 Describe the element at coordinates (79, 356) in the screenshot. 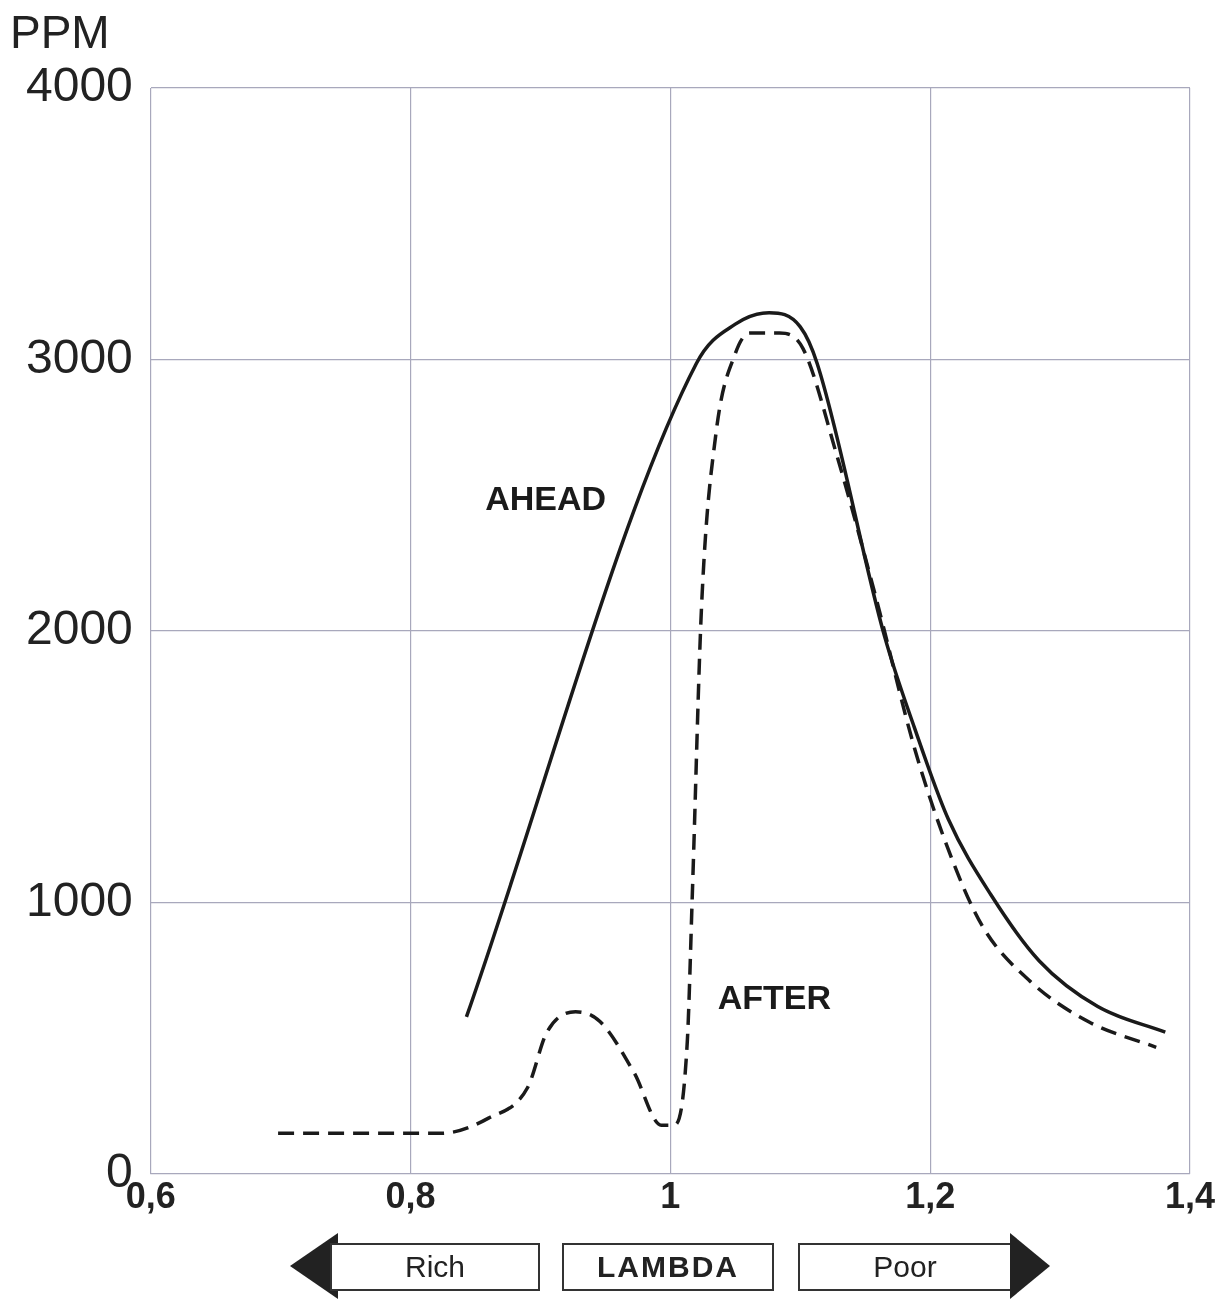

I see `y-tick-label: 3000` at that location.